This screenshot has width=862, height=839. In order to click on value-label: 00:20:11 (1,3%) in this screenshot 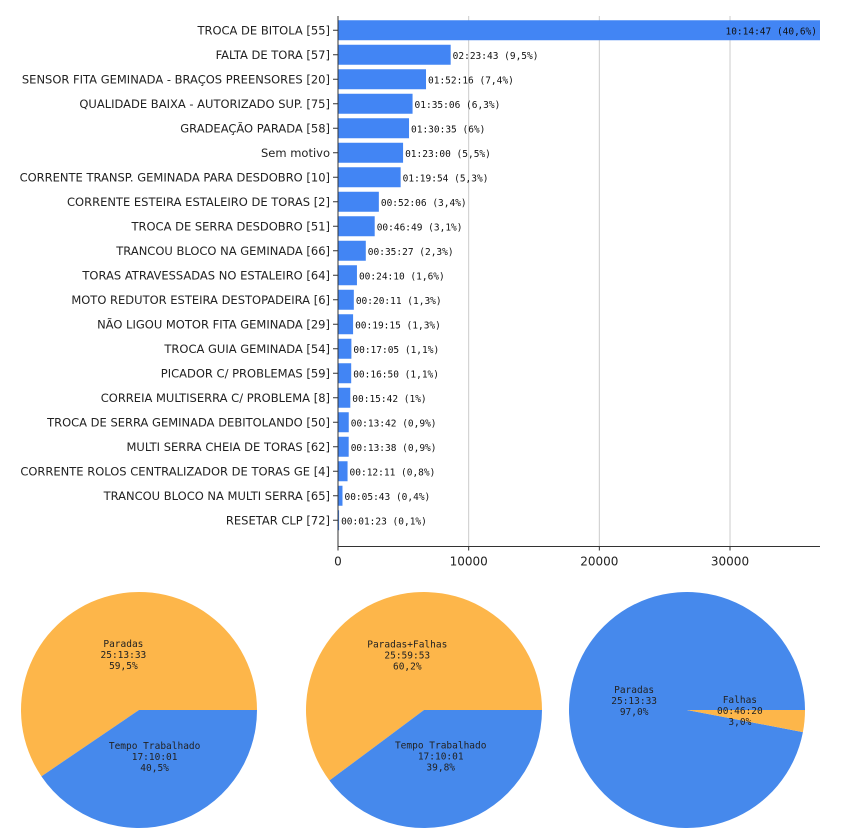, I will do `click(399, 301)`.